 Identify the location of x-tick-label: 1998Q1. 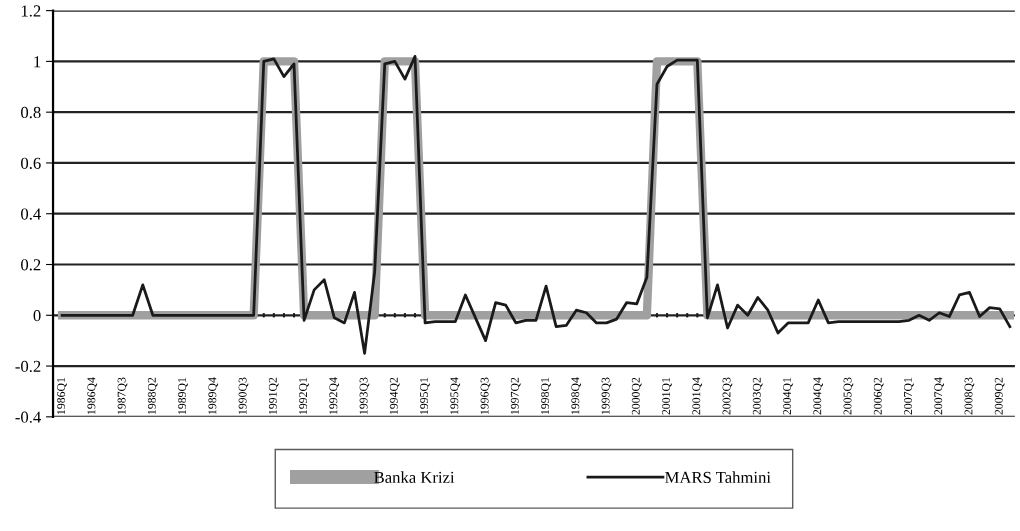
(546, 396).